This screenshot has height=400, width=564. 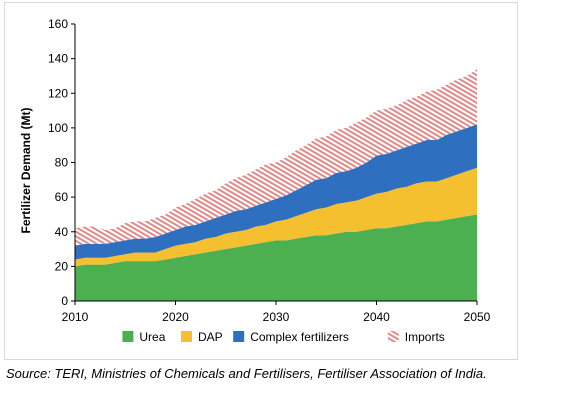 I want to click on legend: Urea DAP Complex fertilizers Imports, so click(x=283, y=337).